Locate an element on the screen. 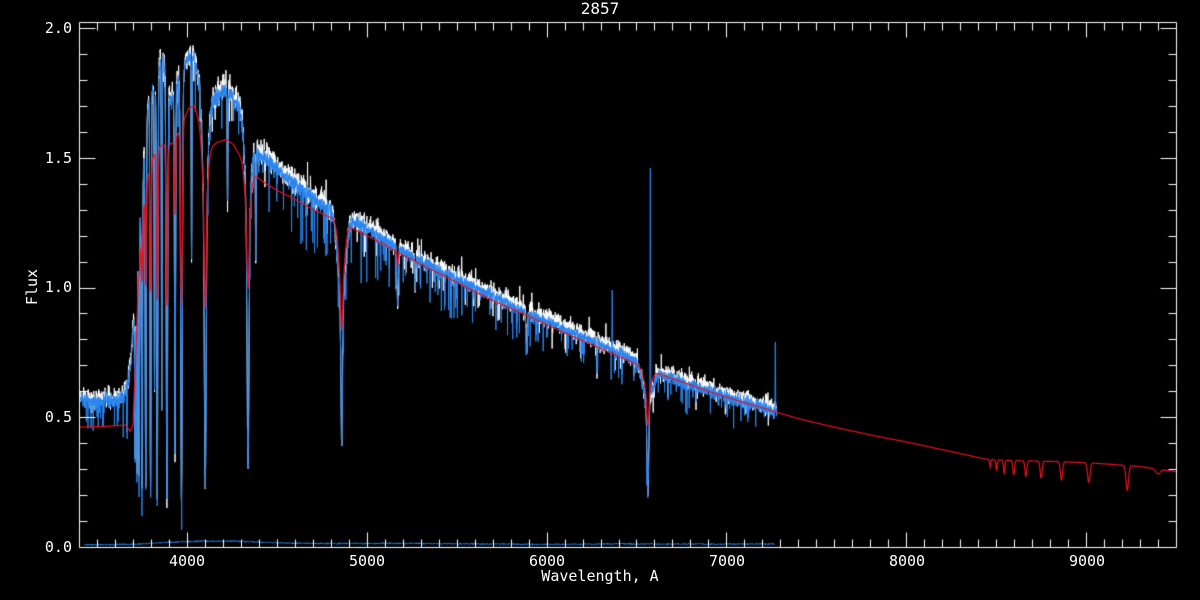 The width and height of the screenshot is (1200, 600). x-tick-label-5000: 5000 is located at coordinates (367, 561).